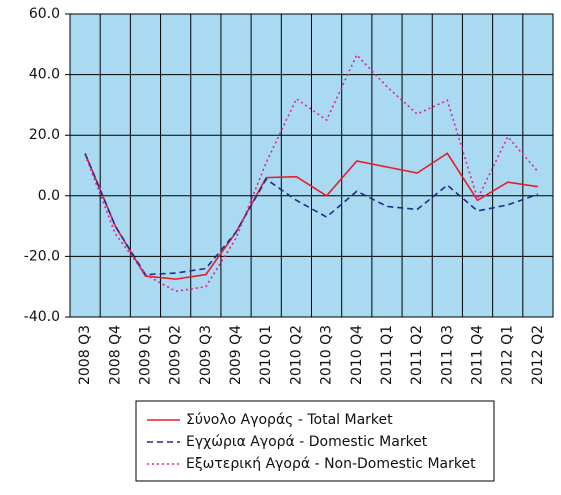  I want to click on y-tick-label: 60.0, so click(44, 14).